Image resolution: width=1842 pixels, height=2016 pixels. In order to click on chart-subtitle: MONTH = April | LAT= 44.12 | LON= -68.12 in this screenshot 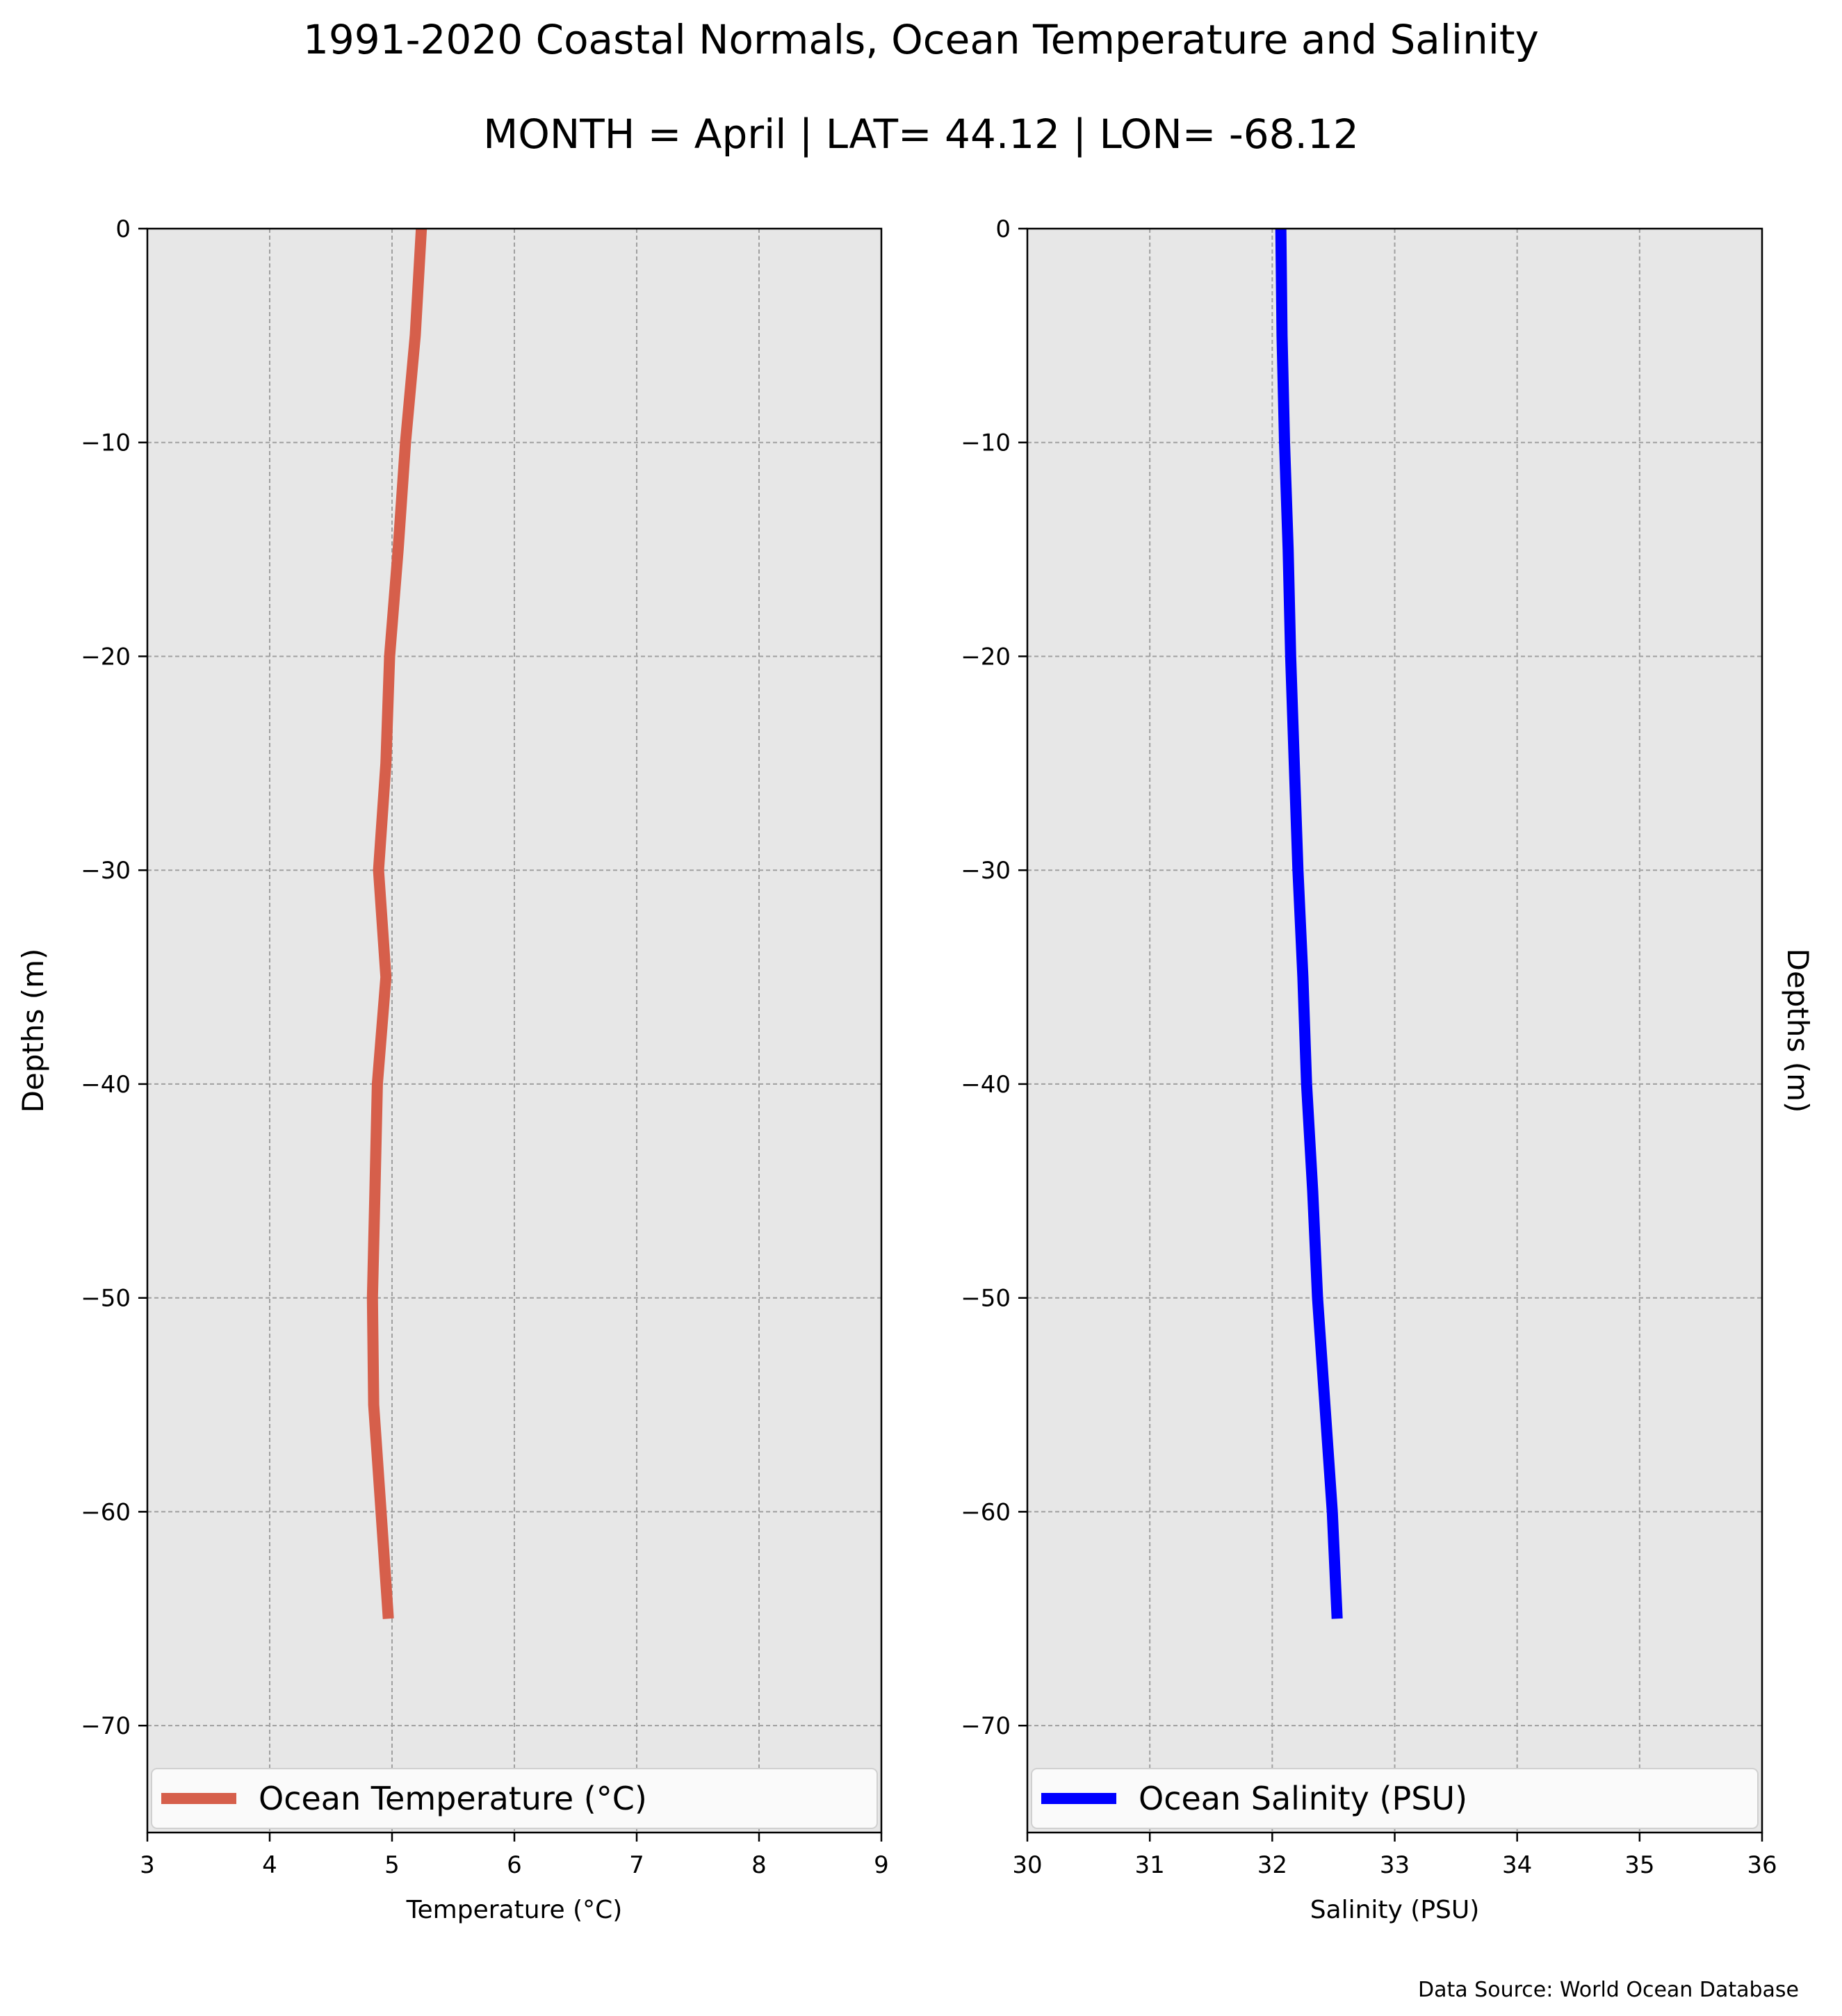, I will do `click(921, 134)`.